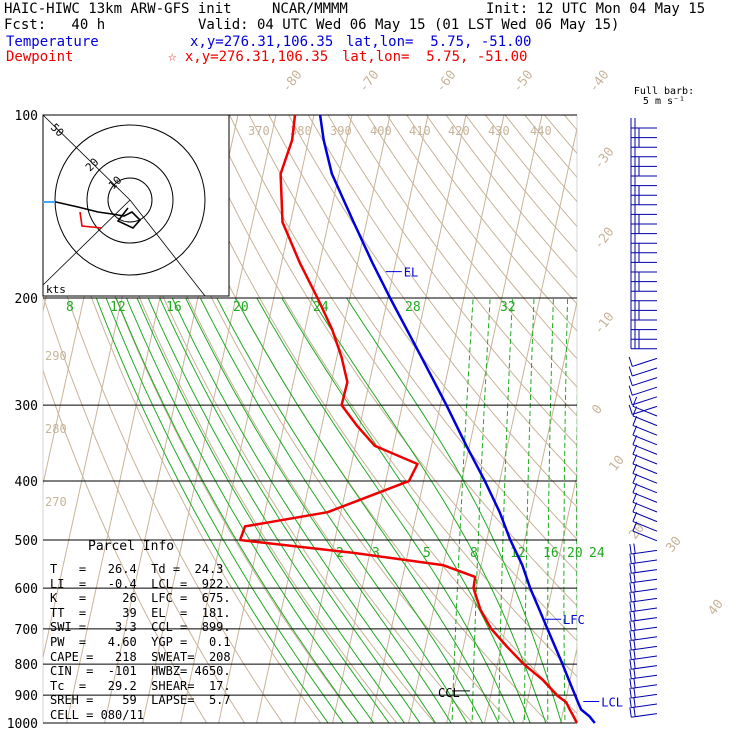  What do you see at coordinates (369, 82) in the screenshot?
I see `isotherm-label: -70` at bounding box center [369, 82].